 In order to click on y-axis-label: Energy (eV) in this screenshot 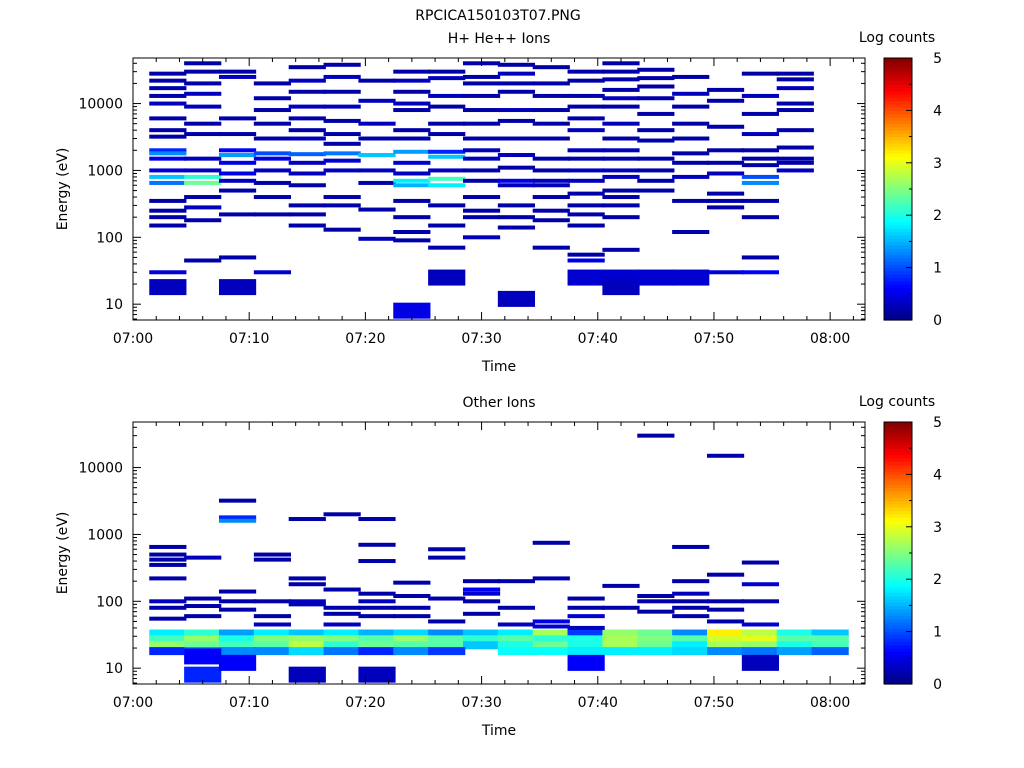, I will do `click(63, 189)`.